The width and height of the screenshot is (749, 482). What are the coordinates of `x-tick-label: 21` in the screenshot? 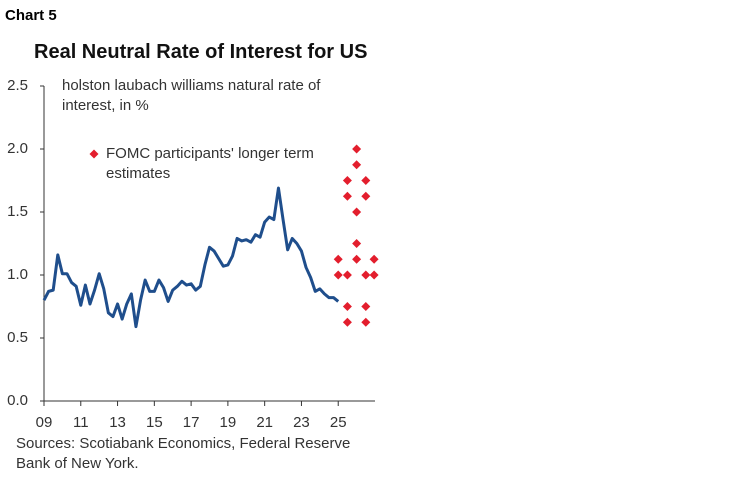 It's located at (264, 422).